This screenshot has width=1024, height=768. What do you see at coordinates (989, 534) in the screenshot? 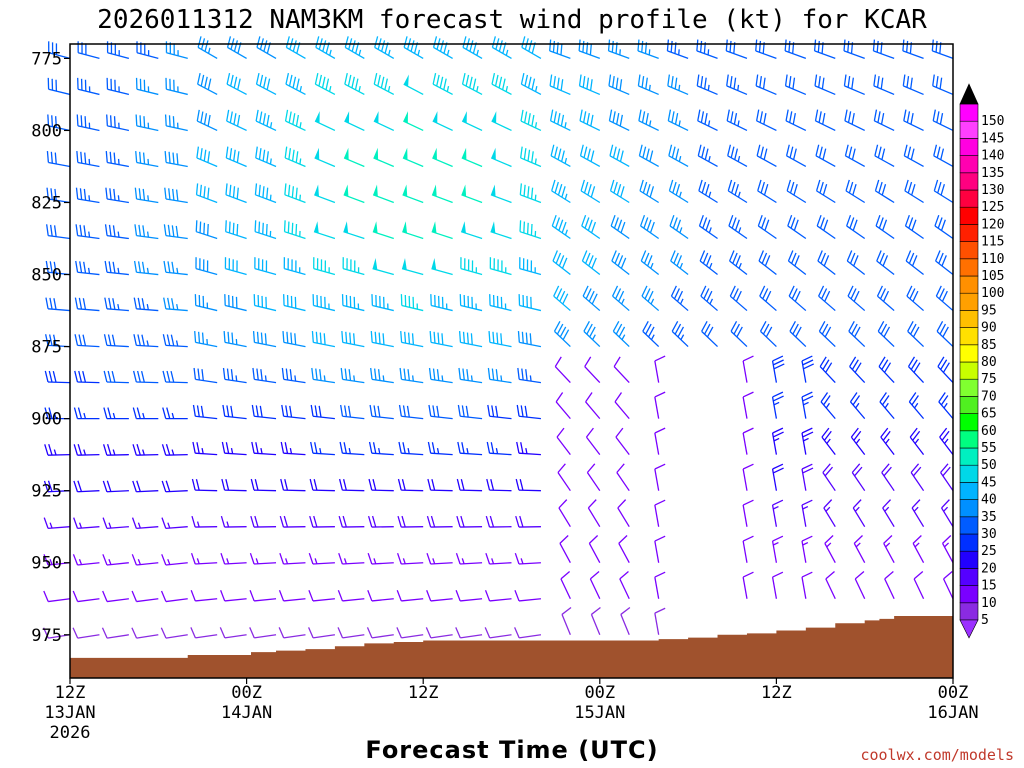
I see `colorbar-label: 30` at bounding box center [989, 534].